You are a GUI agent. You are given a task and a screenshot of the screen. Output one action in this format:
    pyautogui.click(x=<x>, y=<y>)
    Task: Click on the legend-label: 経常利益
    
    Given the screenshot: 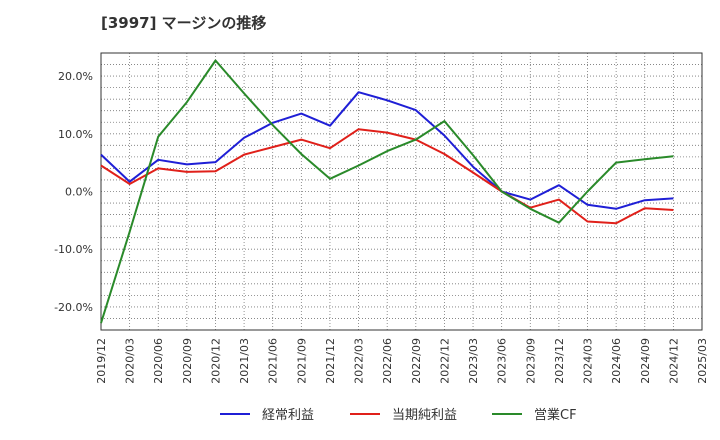 What is the action you would take?
    pyautogui.click(x=288, y=415)
    